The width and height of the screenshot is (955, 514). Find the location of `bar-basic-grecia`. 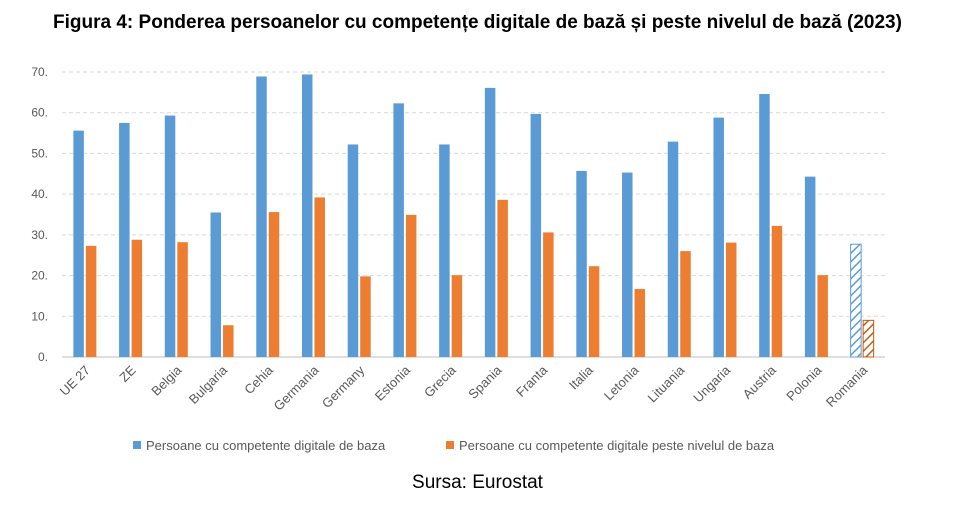

bar-basic-grecia is located at coordinates (444, 250).